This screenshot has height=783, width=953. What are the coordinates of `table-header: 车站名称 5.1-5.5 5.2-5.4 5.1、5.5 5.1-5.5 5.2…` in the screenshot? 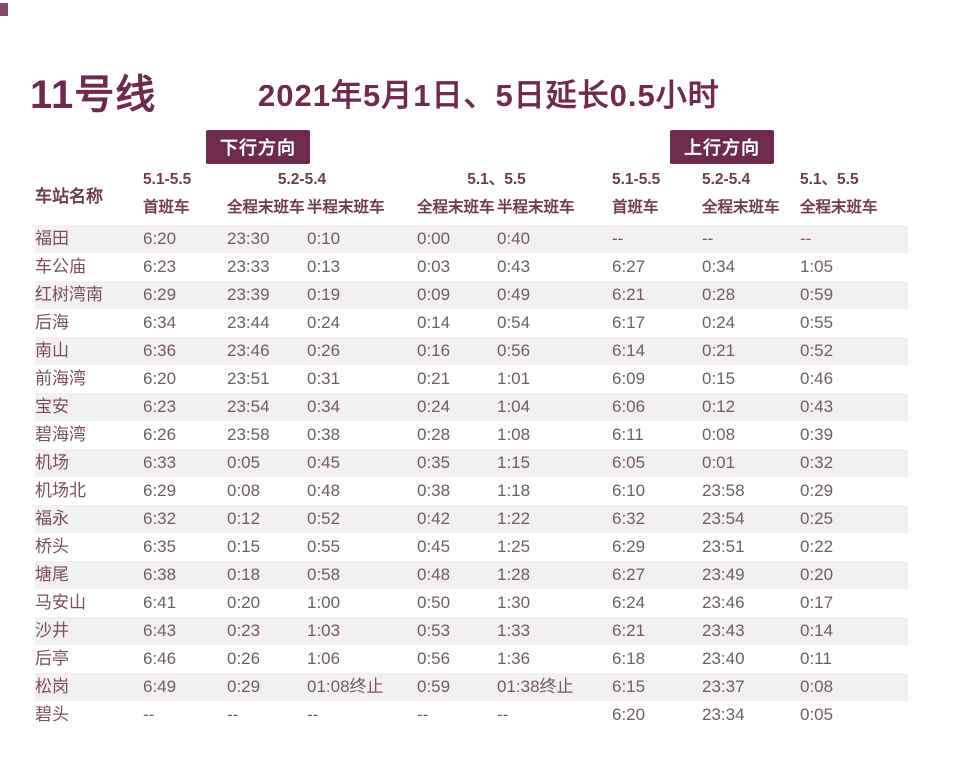 It's located at (471, 194).